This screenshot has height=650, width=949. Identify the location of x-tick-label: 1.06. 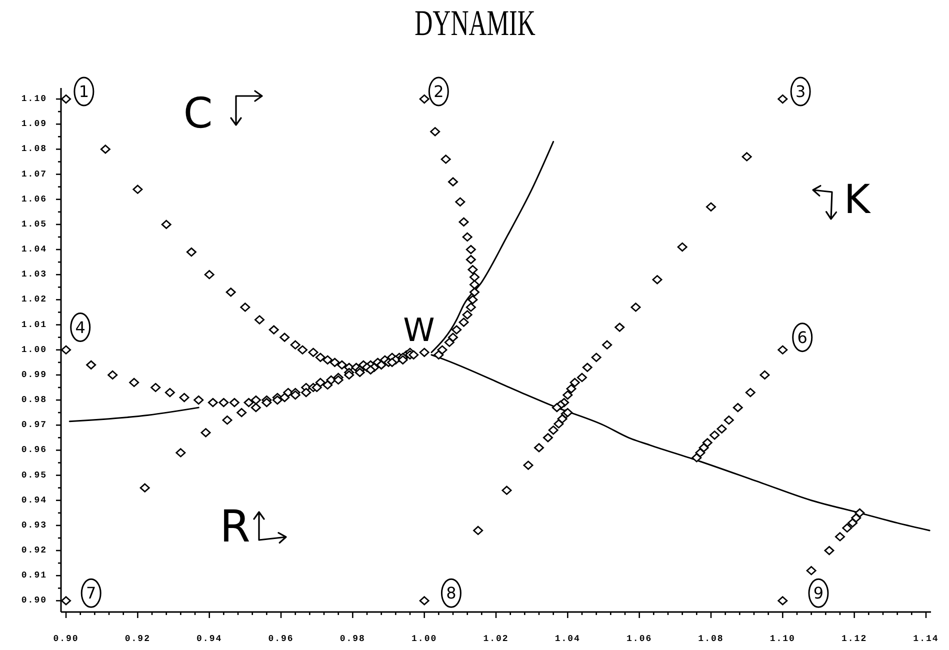
(639, 639).